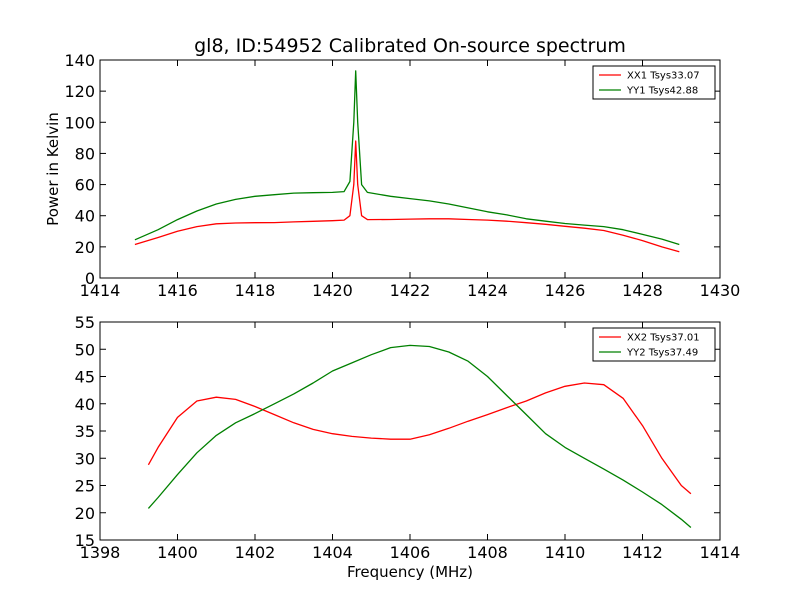 The image size is (800, 600). Describe the element at coordinates (662, 91) in the screenshot. I see `top-legend-label-2: YY1 Tsys42.88` at that location.